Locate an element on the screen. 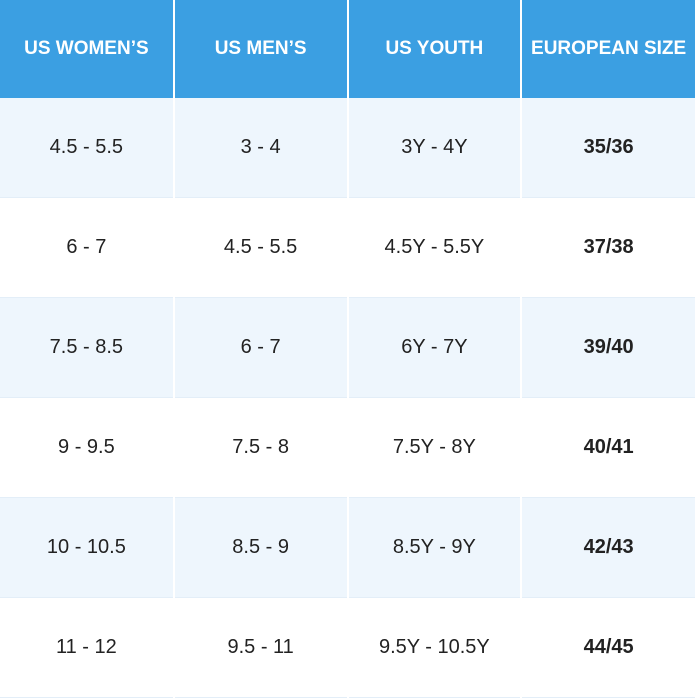  size-cell: 6Y - 7Y is located at coordinates (435, 347).